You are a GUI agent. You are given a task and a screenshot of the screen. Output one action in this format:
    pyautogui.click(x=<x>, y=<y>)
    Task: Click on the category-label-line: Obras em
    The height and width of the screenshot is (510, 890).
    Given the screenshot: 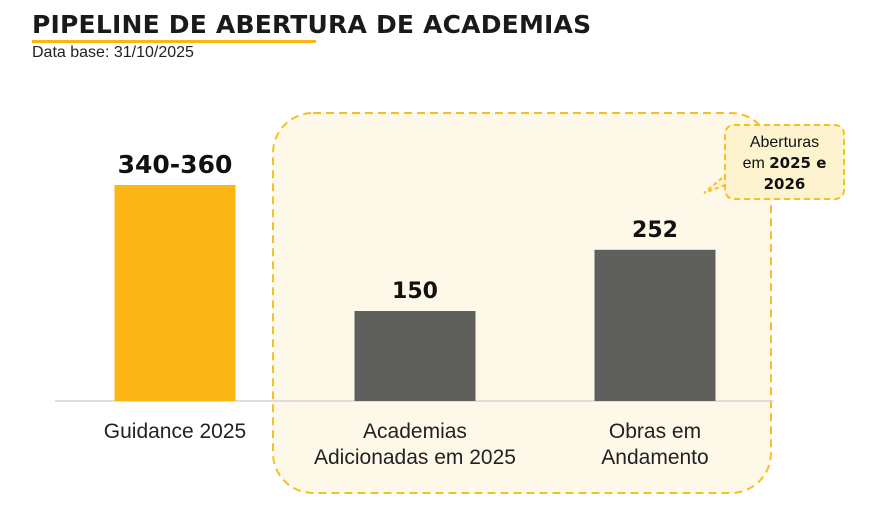 What is the action you would take?
    pyautogui.click(x=655, y=431)
    